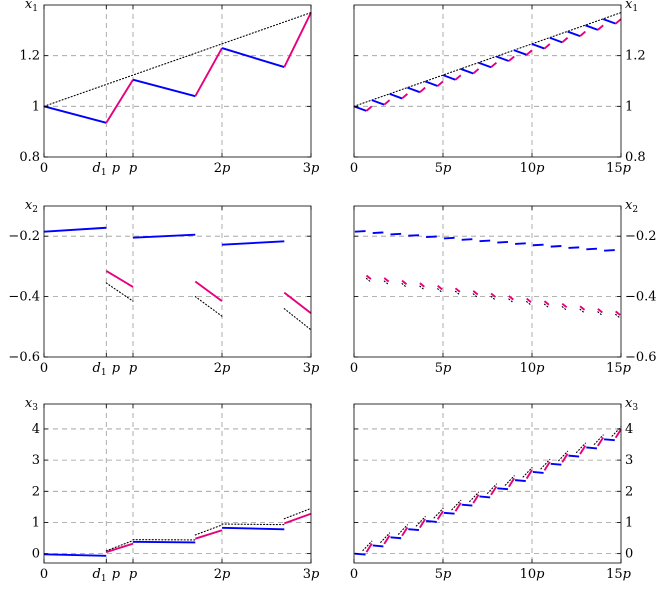  Describe the element at coordinates (641, 236) in the screenshot. I see `y-tick-label: −0.2` at that location.